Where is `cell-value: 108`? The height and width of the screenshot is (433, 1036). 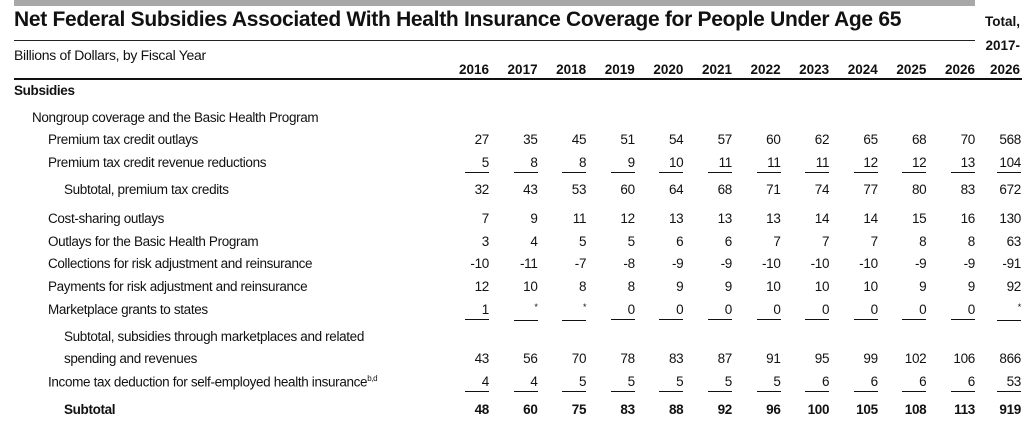
cell-value: 108 is located at coordinates (915, 409).